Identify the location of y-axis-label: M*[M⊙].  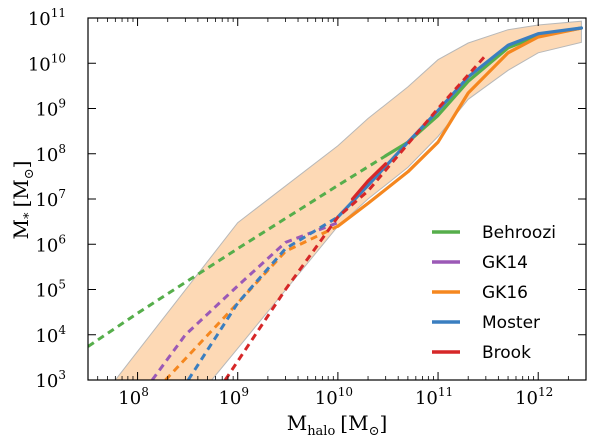
(23, 200).